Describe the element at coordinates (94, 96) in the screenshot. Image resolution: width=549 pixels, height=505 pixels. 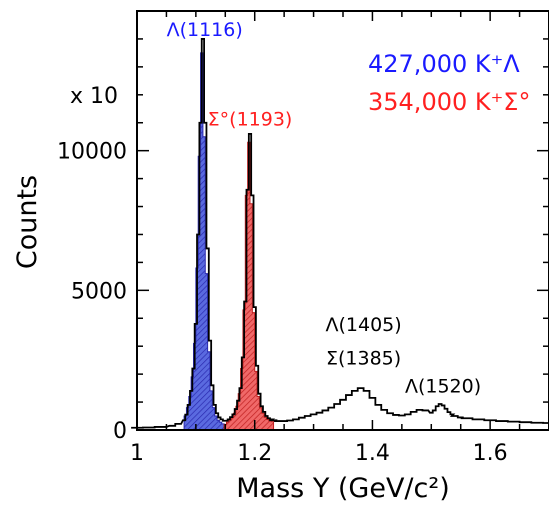
I see `y-multiplier-label: x 10` at that location.